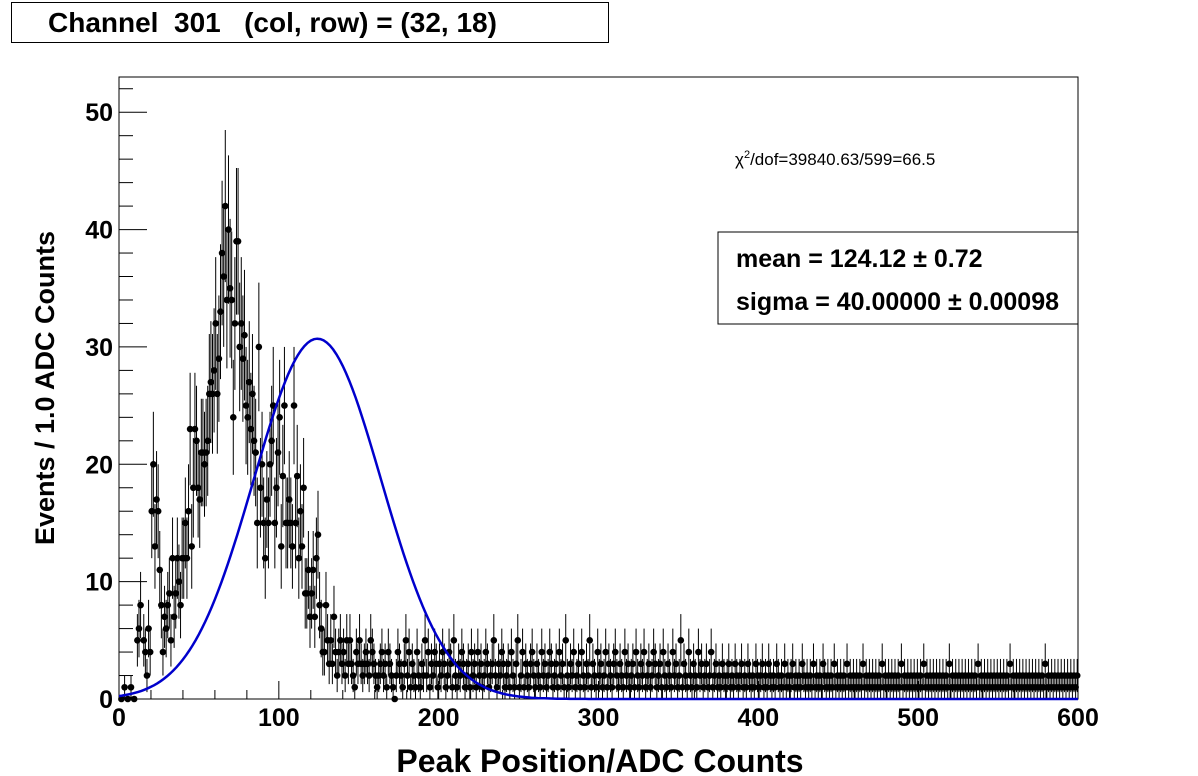  I want to click on x-tick-label: 0, so click(119, 718).